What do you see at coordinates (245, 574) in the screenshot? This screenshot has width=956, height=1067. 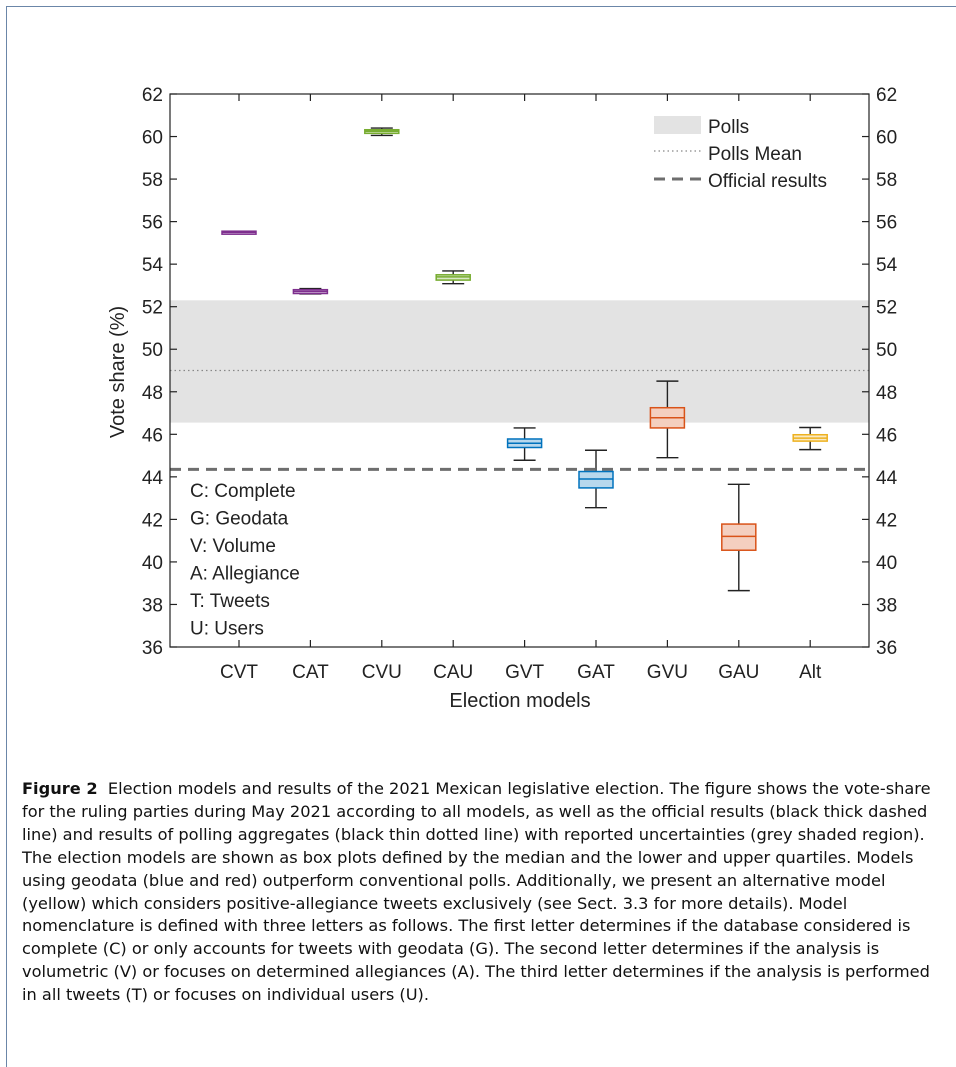 I see `model-key-line: A: Allegiance` at bounding box center [245, 574].